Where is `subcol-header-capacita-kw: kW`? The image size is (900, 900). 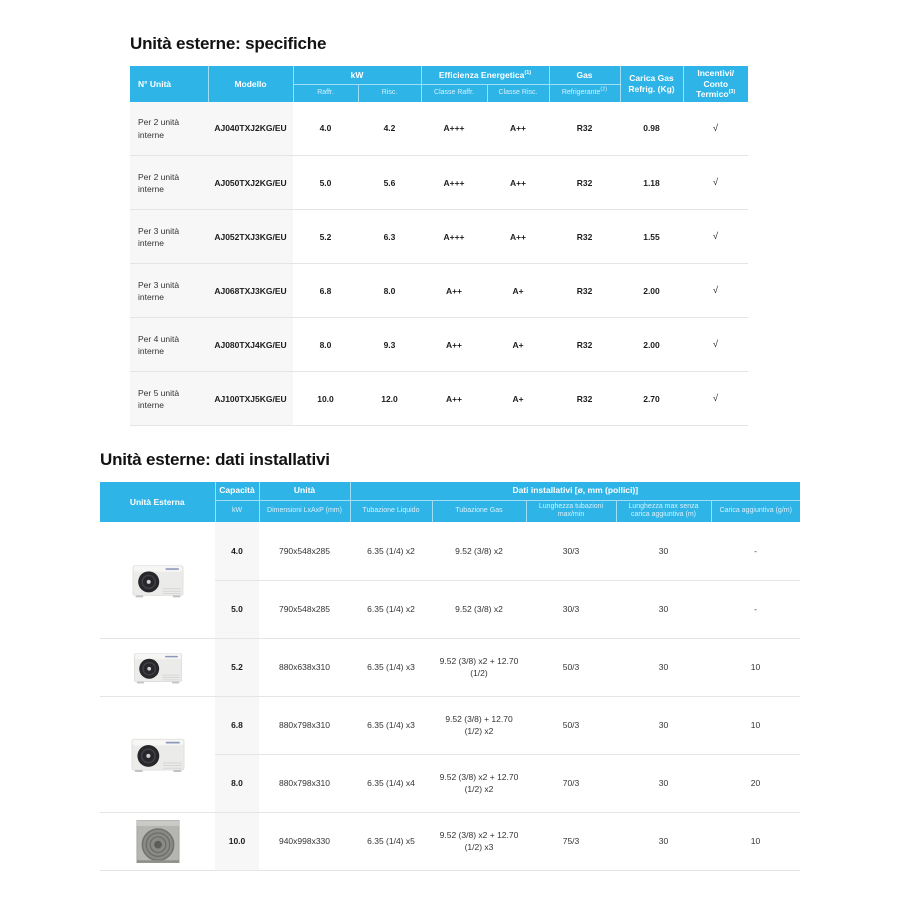 subcol-header-capacita-kw: kW is located at coordinates (236, 510).